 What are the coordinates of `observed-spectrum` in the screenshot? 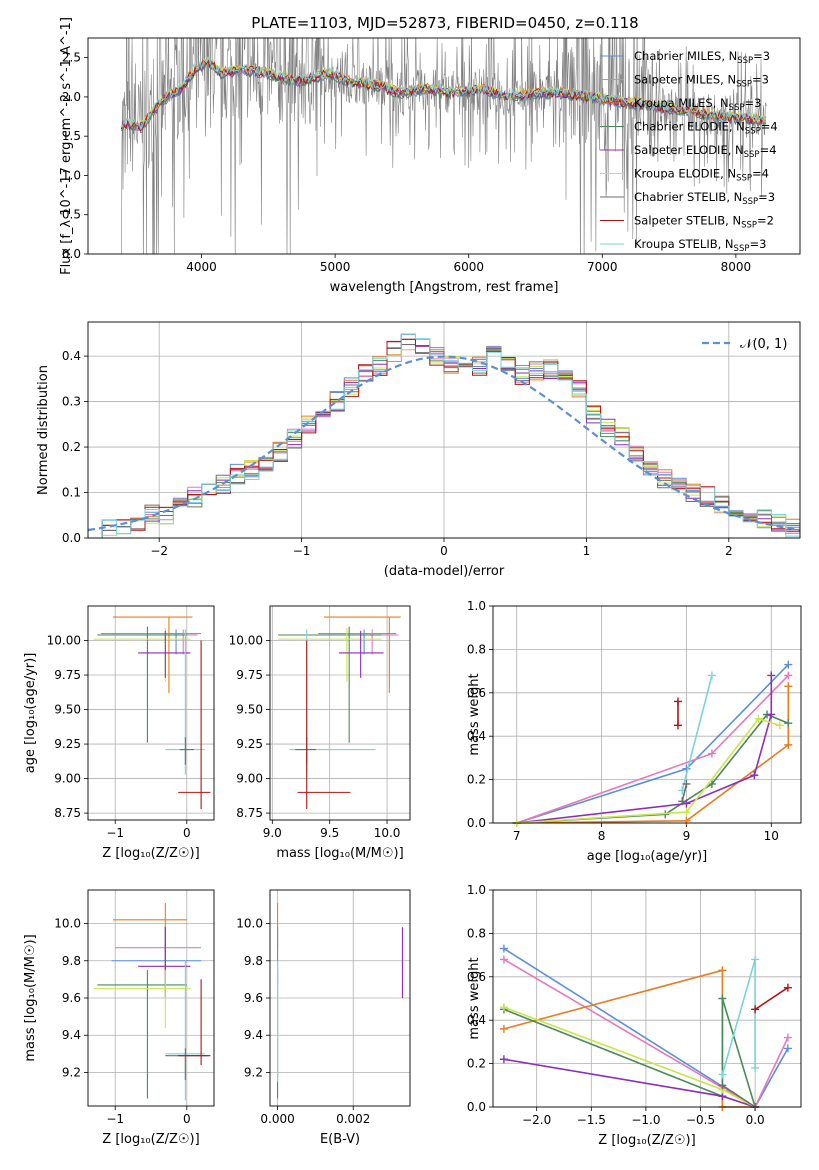 It's located at (444, 146).